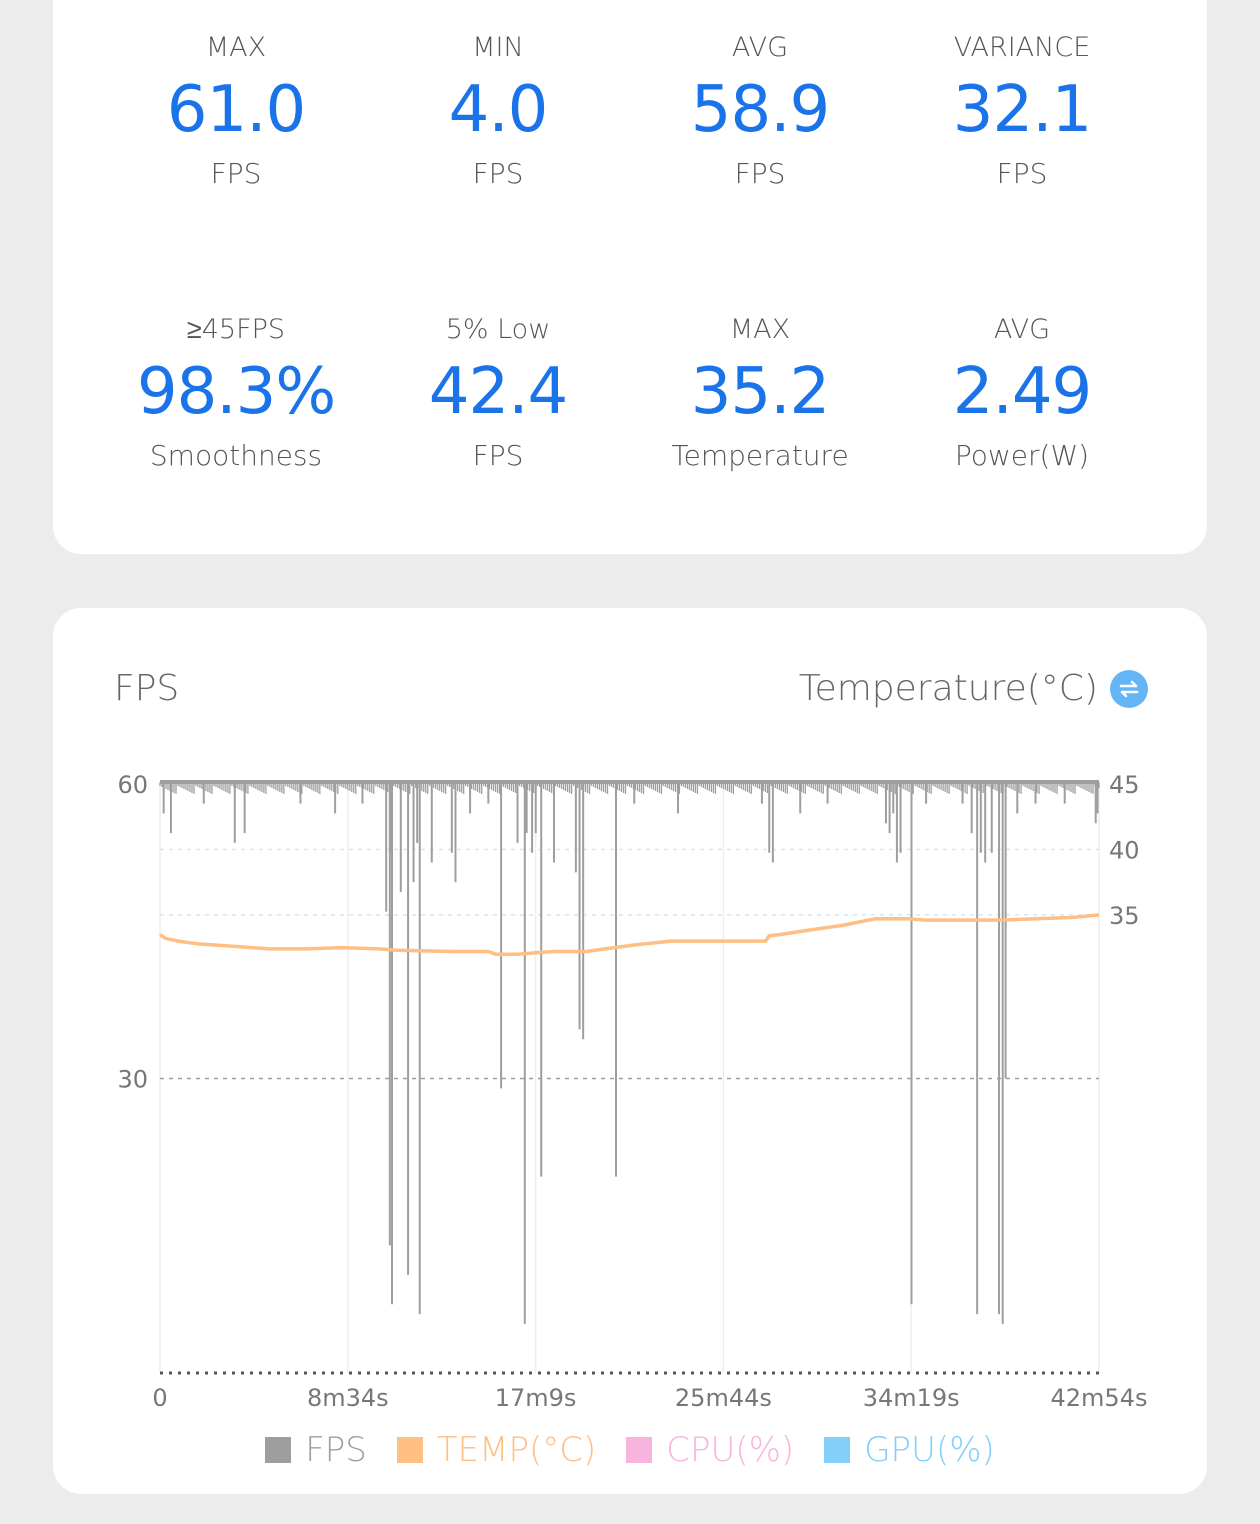 This screenshot has width=1260, height=1524. Describe the element at coordinates (236, 329) in the screenshot. I see `stat-label: ≥45FPS` at that location.